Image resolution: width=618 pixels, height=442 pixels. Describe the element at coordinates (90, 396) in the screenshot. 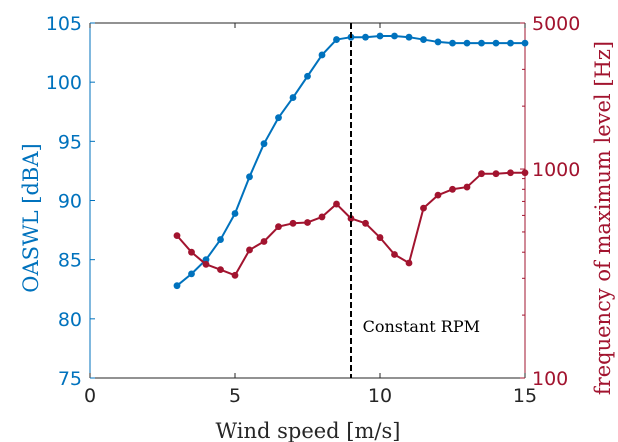

I see `x-tick-label: 0` at that location.